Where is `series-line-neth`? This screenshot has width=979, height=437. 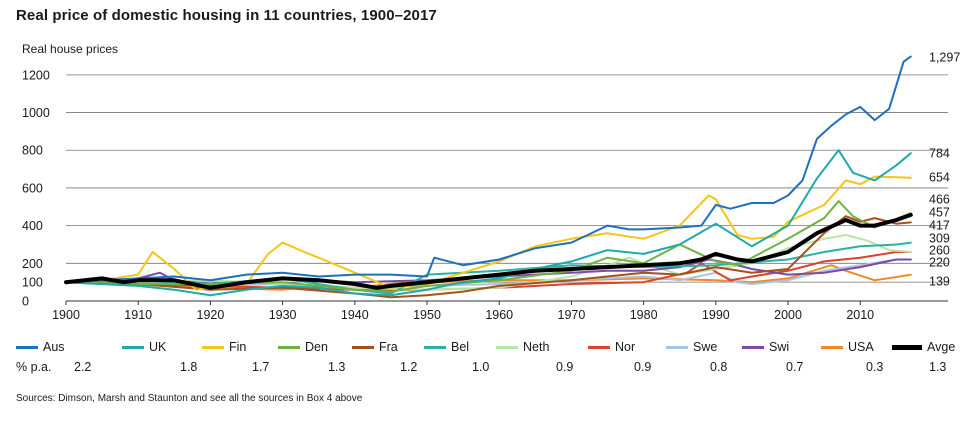 series-line-neth is located at coordinates (488, 262).